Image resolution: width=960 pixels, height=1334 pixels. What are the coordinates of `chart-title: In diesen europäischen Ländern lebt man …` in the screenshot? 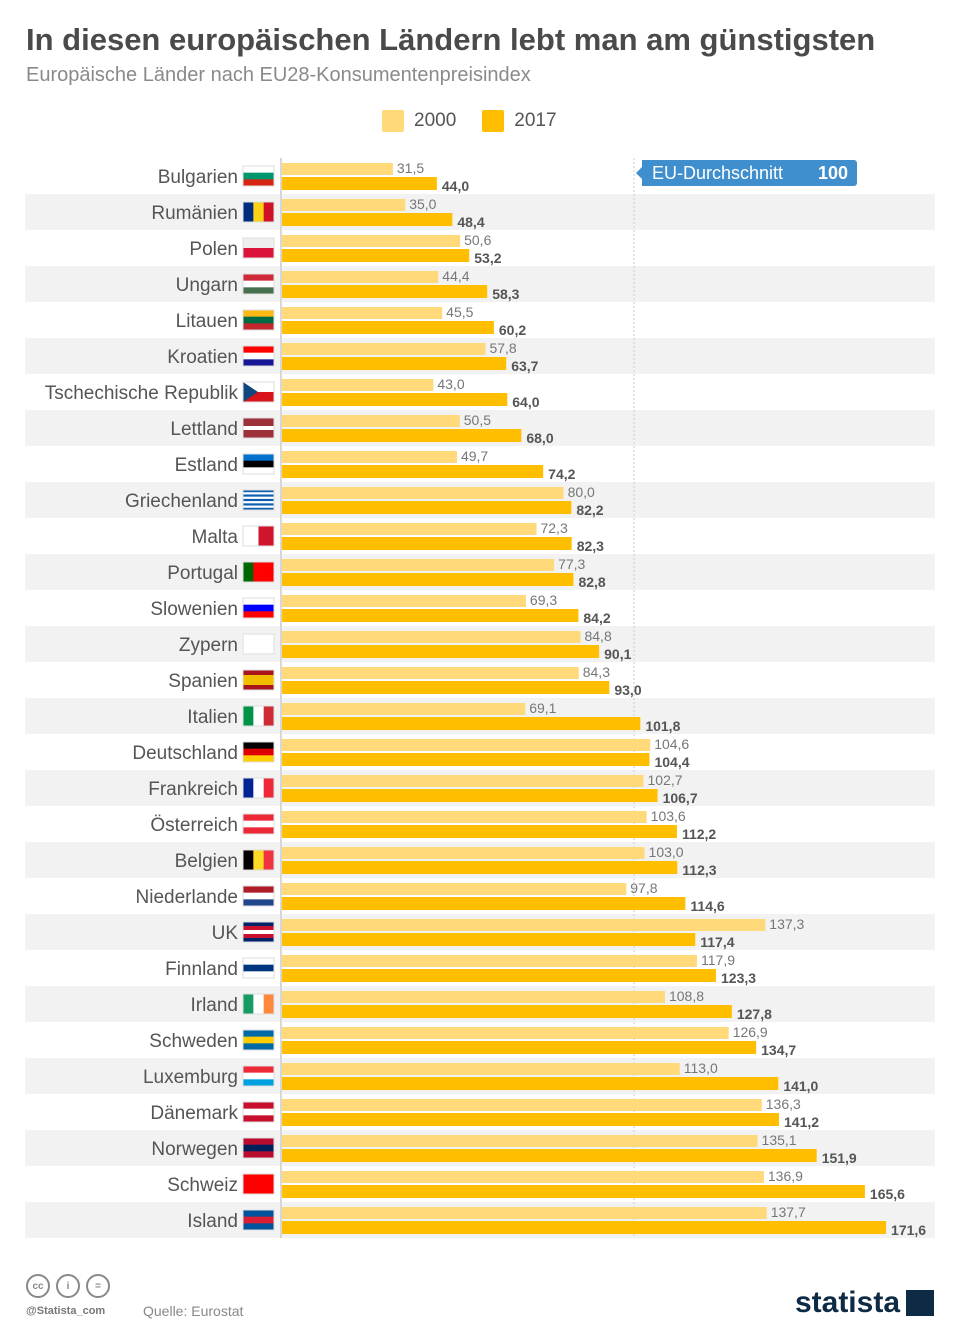 It's located at (451, 39).